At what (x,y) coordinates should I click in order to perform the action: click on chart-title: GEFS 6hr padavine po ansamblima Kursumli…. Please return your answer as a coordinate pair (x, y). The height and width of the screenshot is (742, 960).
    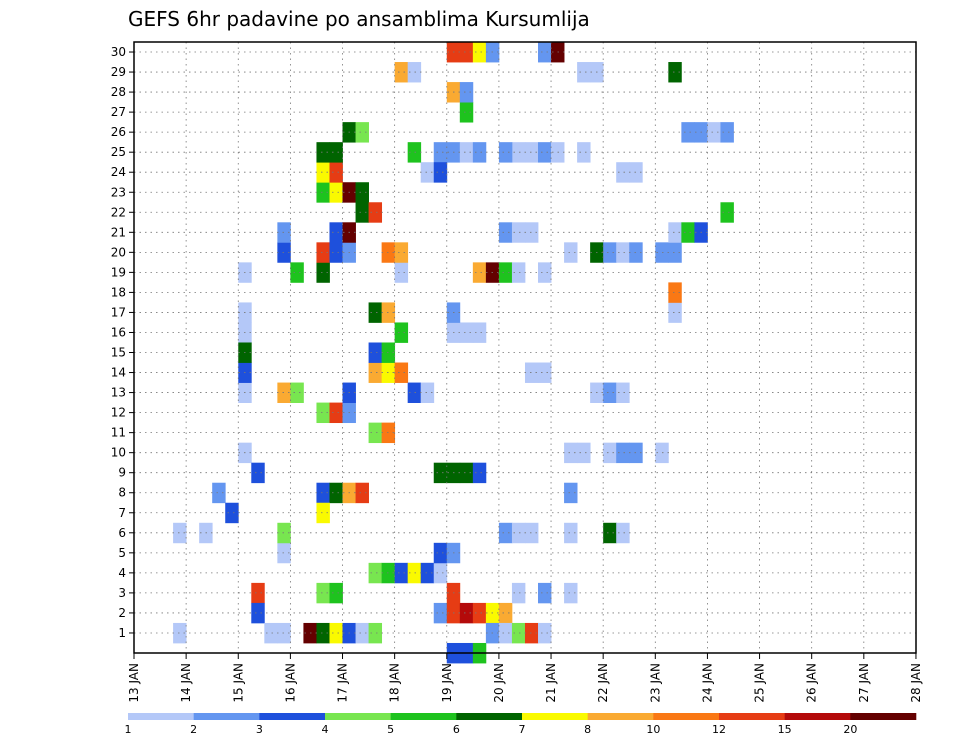
    Looking at the image, I should click on (359, 19).